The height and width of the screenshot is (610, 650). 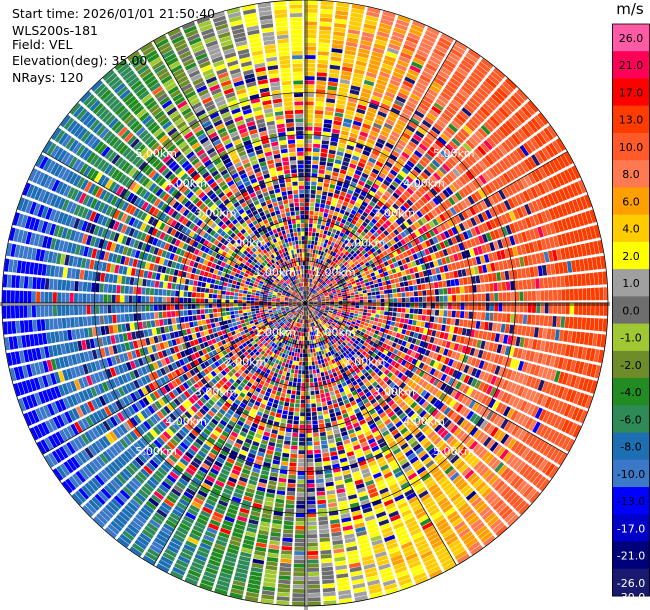 I want to click on colorbar-tick-label: 2.0, so click(x=631, y=256).